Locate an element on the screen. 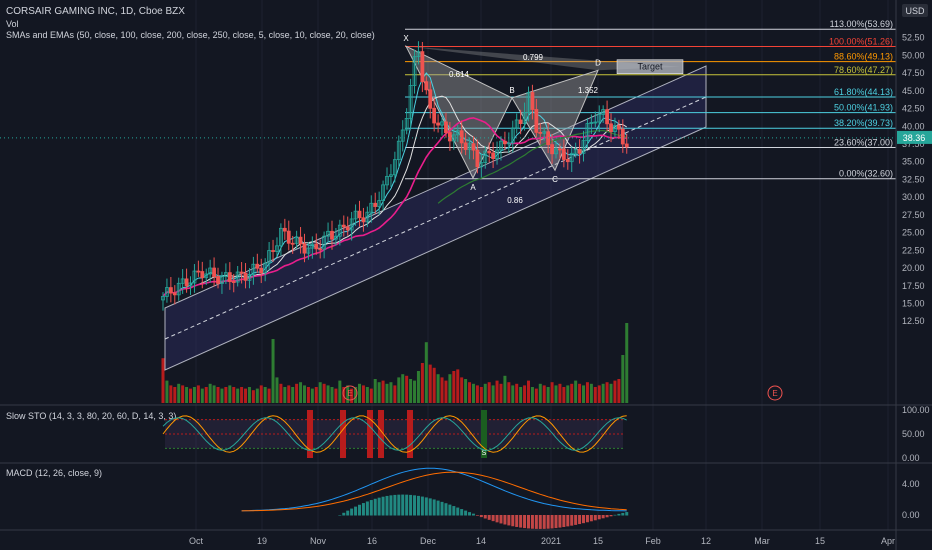 The width and height of the screenshot is (932, 550). macd-title: MACD (12, 26, close, 9) is located at coordinates (54, 473).